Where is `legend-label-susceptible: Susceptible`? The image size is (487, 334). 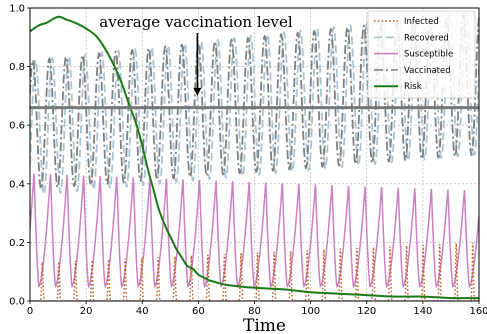 legend-label-susceptible: Susceptible is located at coordinates (428, 55).